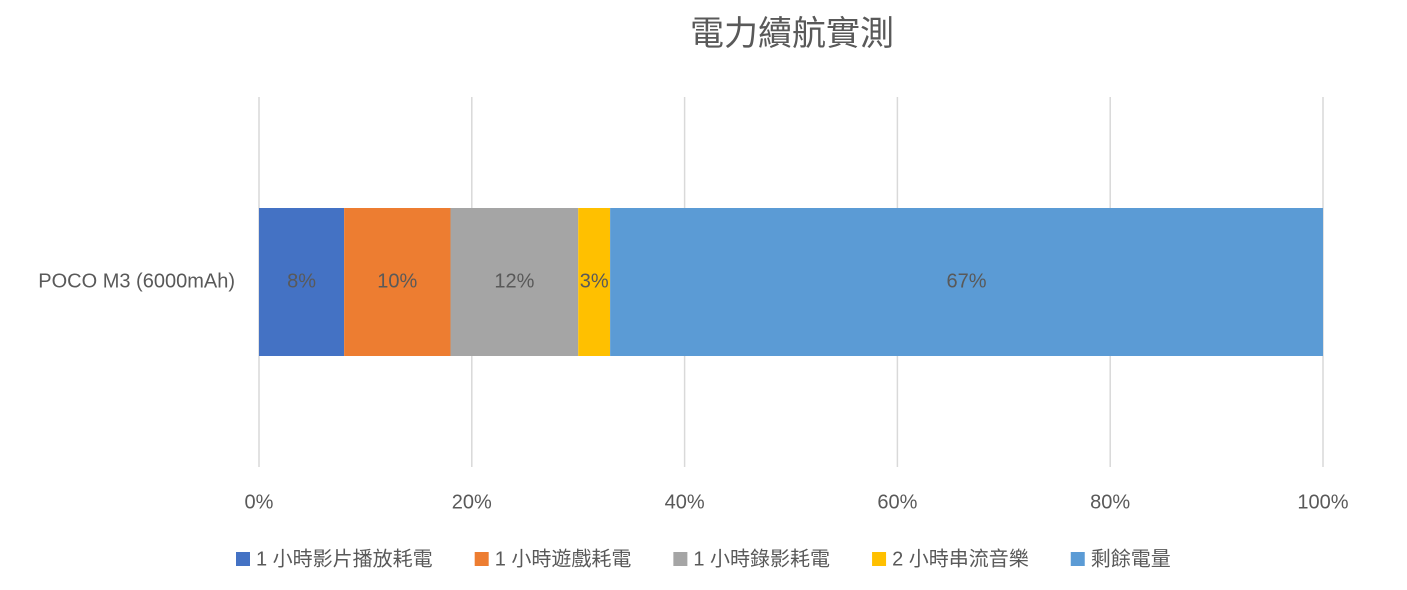  I want to click on data-label: 3%, so click(594, 281).